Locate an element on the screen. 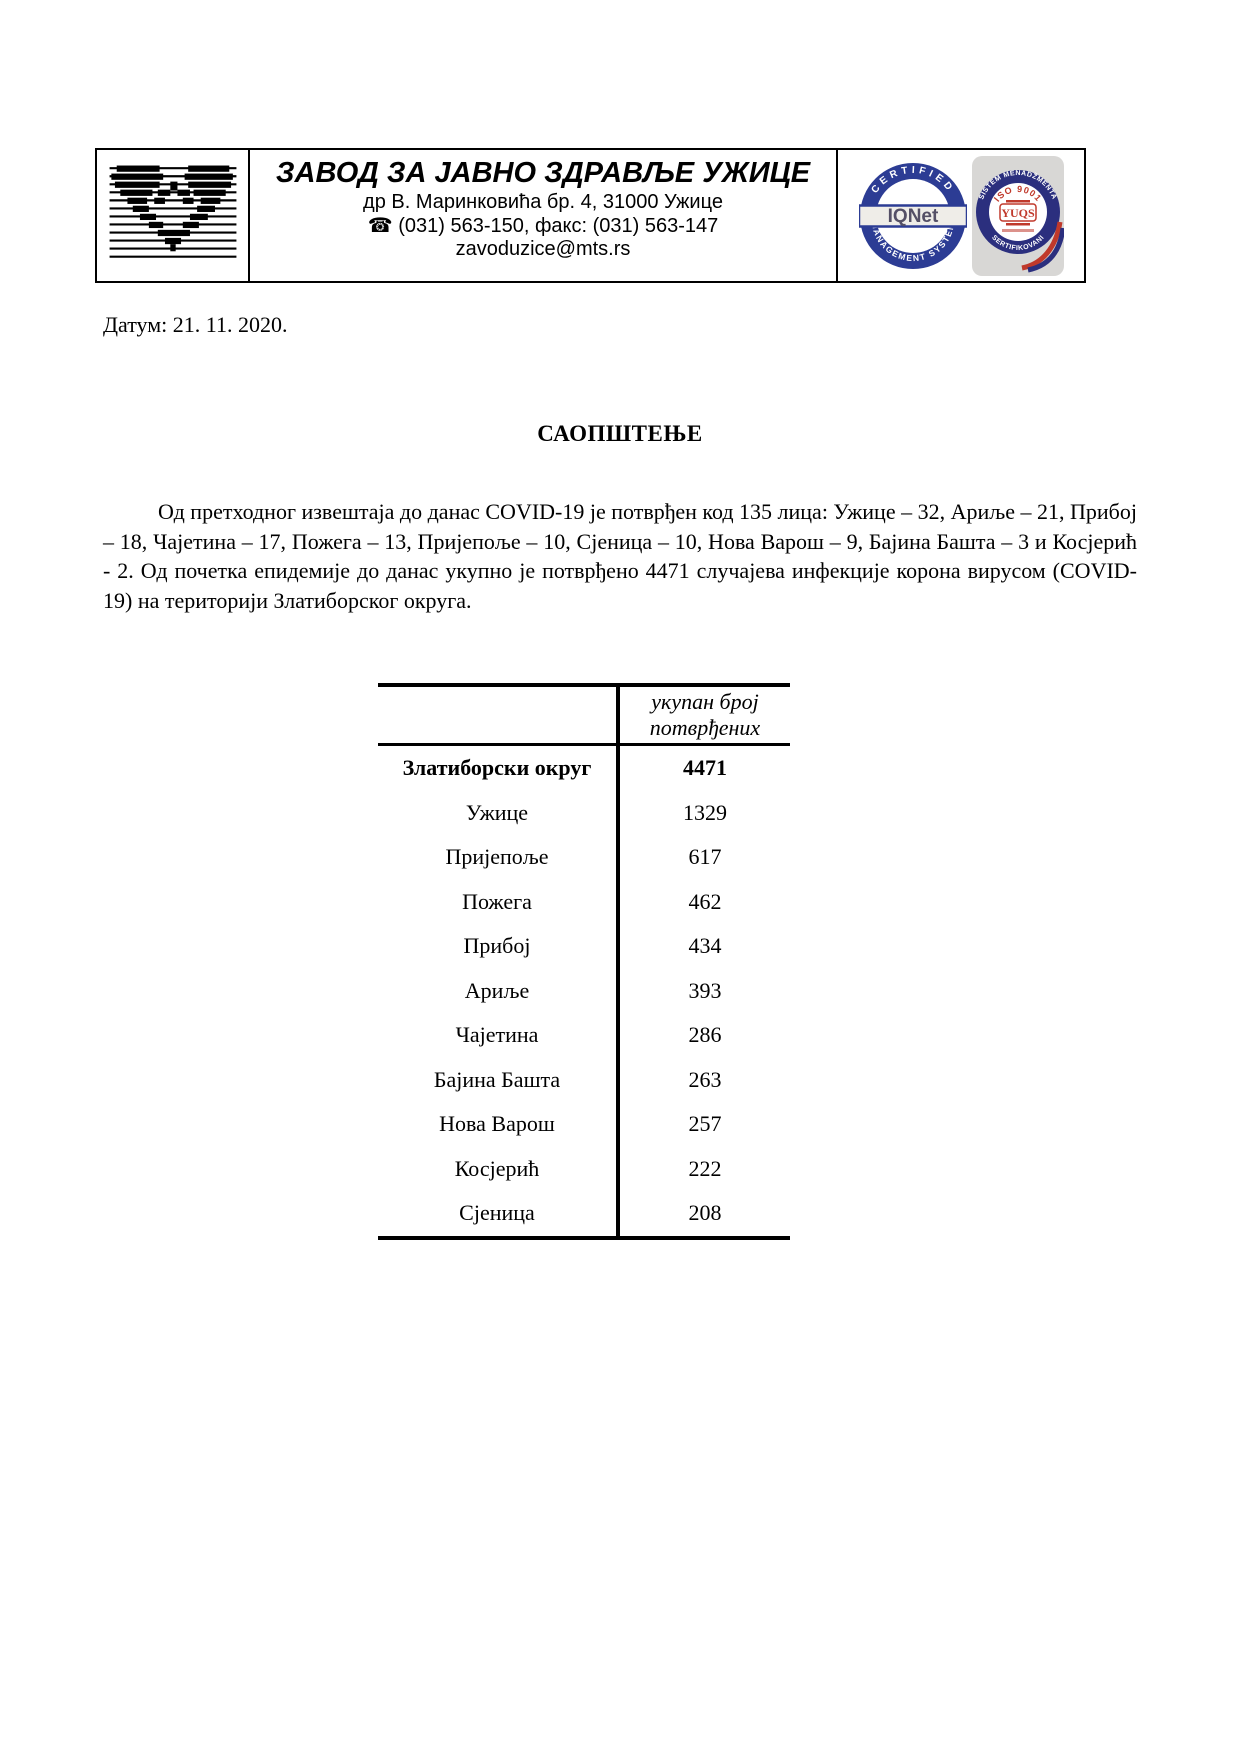 This screenshot has width=1240, height=1754. svg-text: IQNet is located at coordinates (912, 216).